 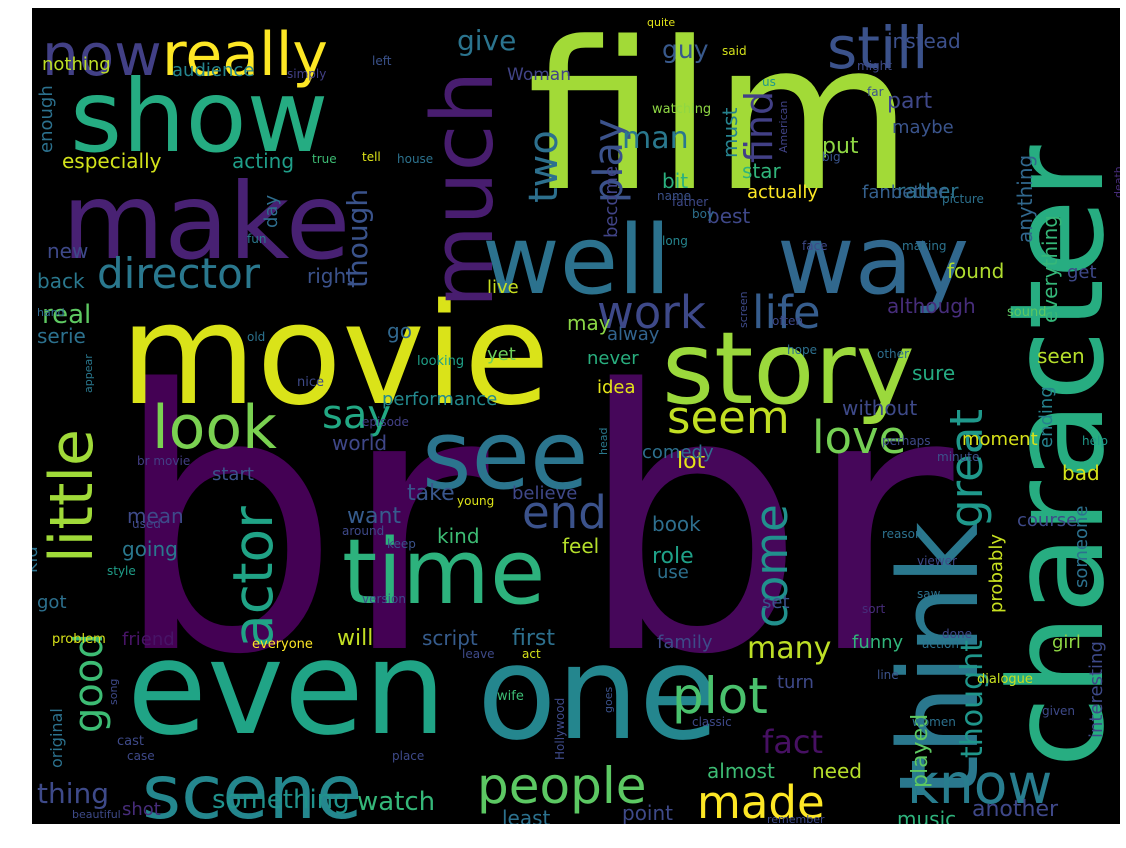 What do you see at coordinates (647, 812) in the screenshot?
I see `word-point: point` at bounding box center [647, 812].